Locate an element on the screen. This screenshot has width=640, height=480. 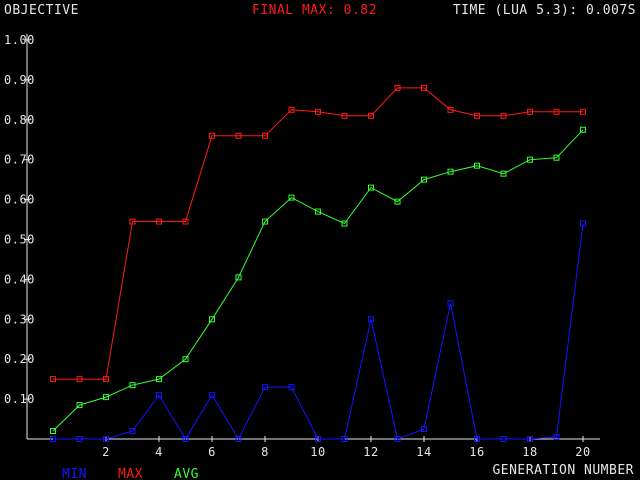
y-tick-label: 0.40 is located at coordinates (19, 279).